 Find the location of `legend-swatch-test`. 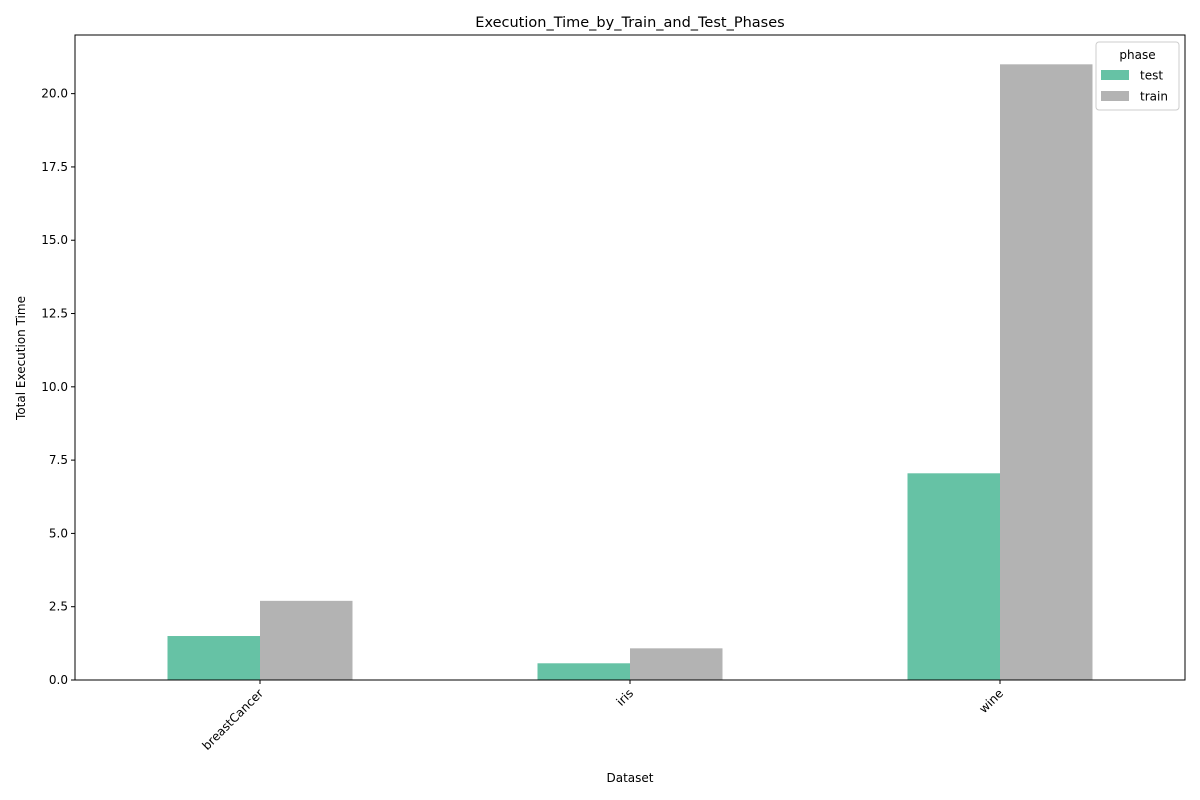

legend-swatch-test is located at coordinates (1115, 75).